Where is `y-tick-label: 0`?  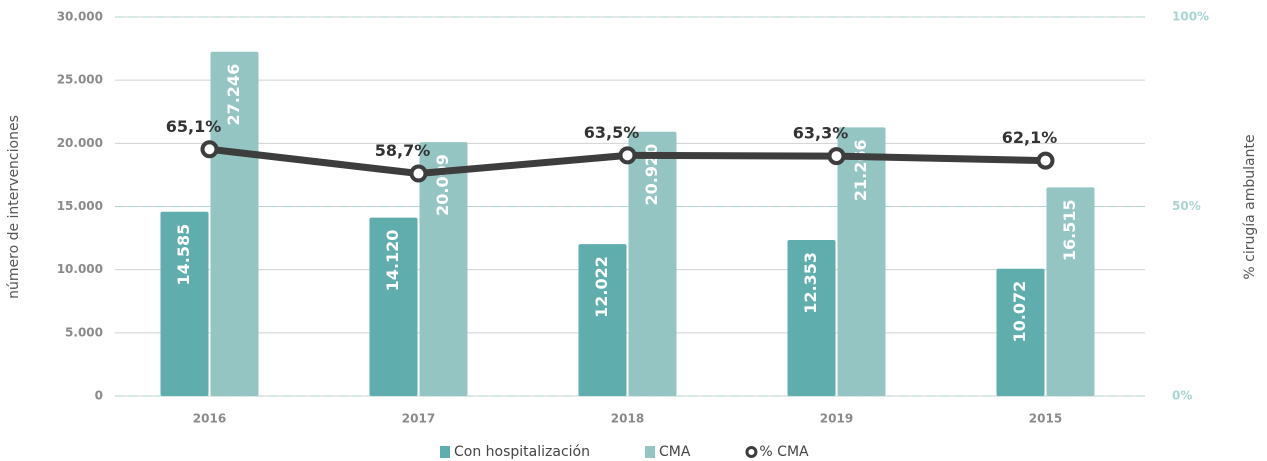
y-tick-label: 0 is located at coordinates (99, 396).